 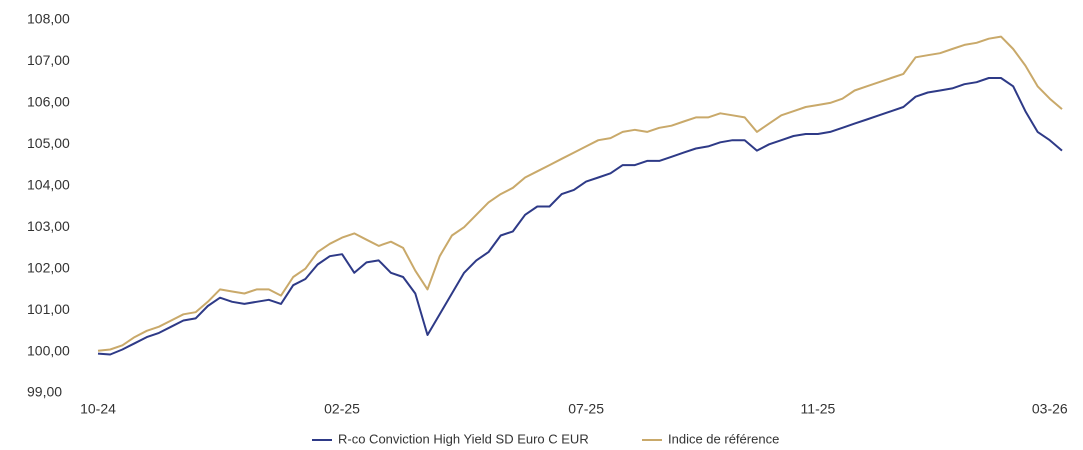 What do you see at coordinates (48, 60) in the screenshot?
I see `y-tick-label: 107,00` at bounding box center [48, 60].